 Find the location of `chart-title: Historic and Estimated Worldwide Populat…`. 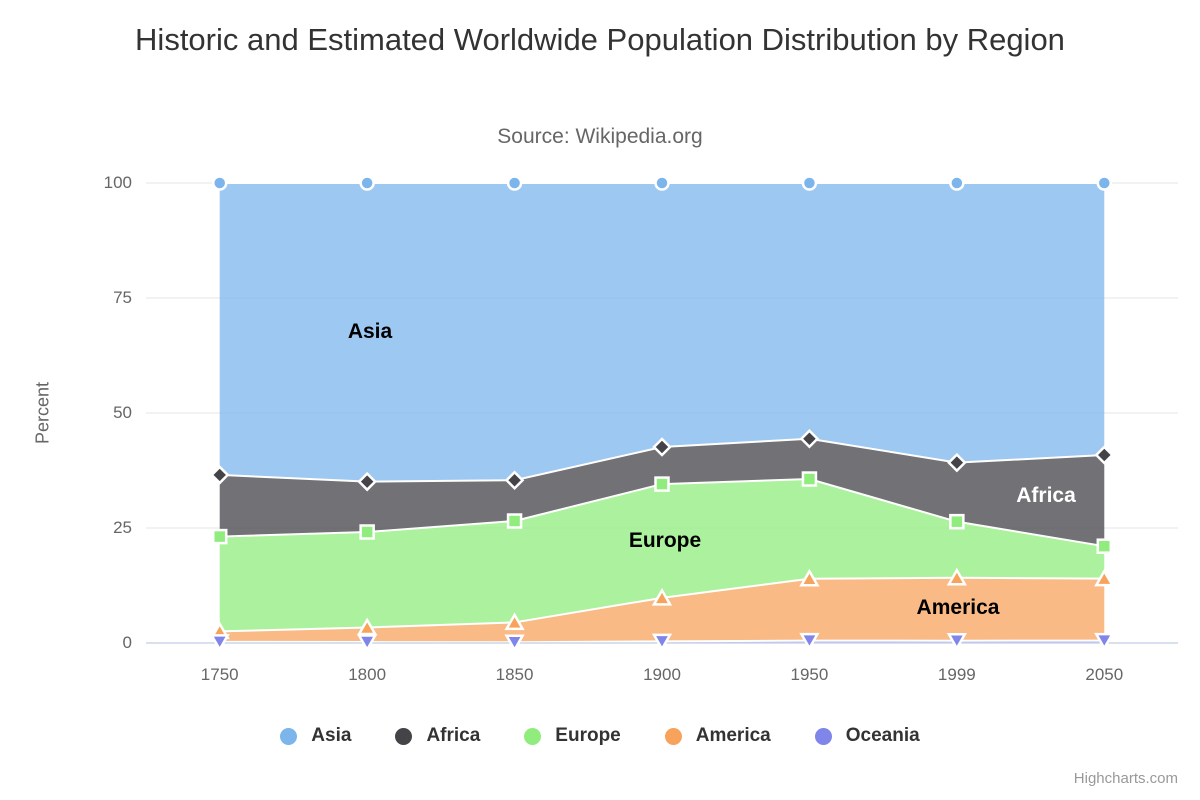

chart-title: Historic and Estimated Worldwide Populat… is located at coordinates (600, 39).